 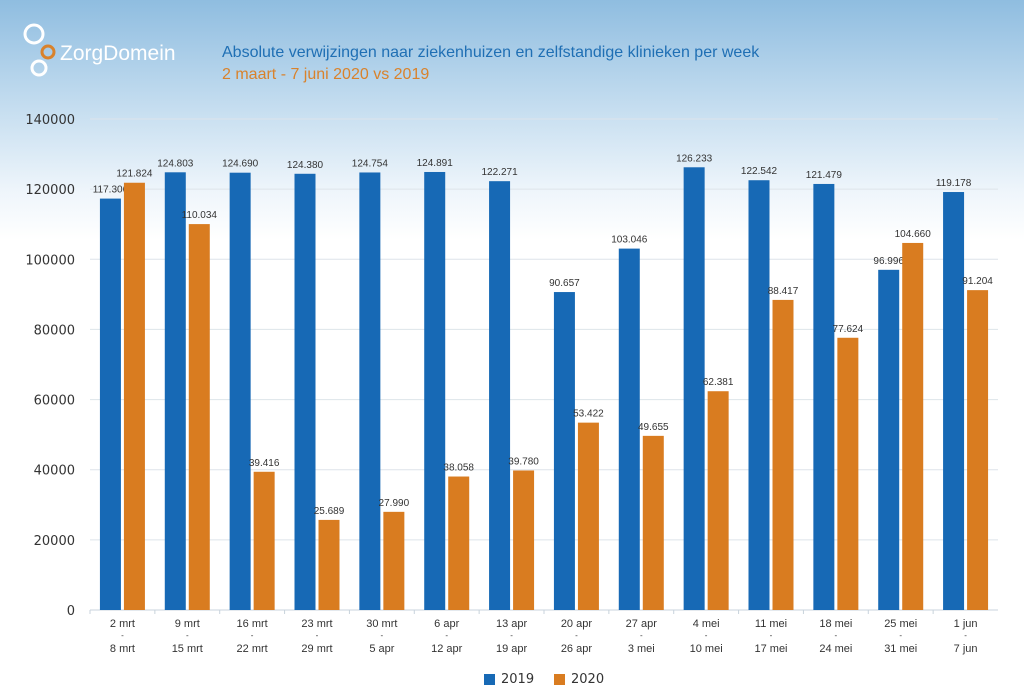 I want to click on x-tick-label: 5 apr, so click(x=381, y=649).